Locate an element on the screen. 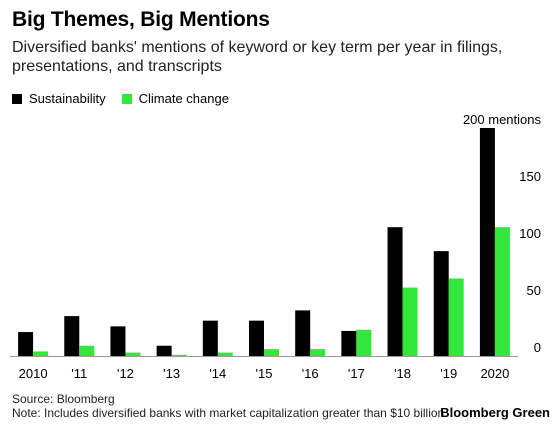 This screenshot has height=428, width=560. y-tick-label: 150 is located at coordinates (530, 176).